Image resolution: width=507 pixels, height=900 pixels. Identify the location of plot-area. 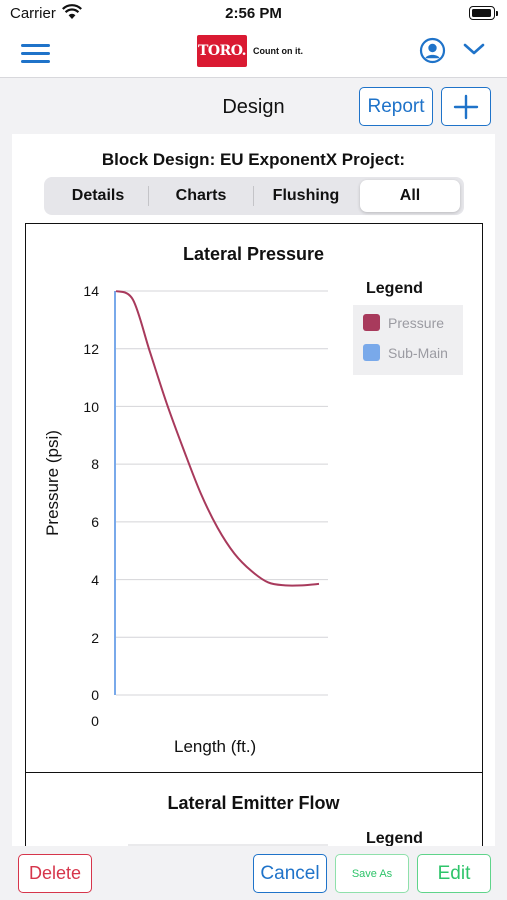
(228, 845).